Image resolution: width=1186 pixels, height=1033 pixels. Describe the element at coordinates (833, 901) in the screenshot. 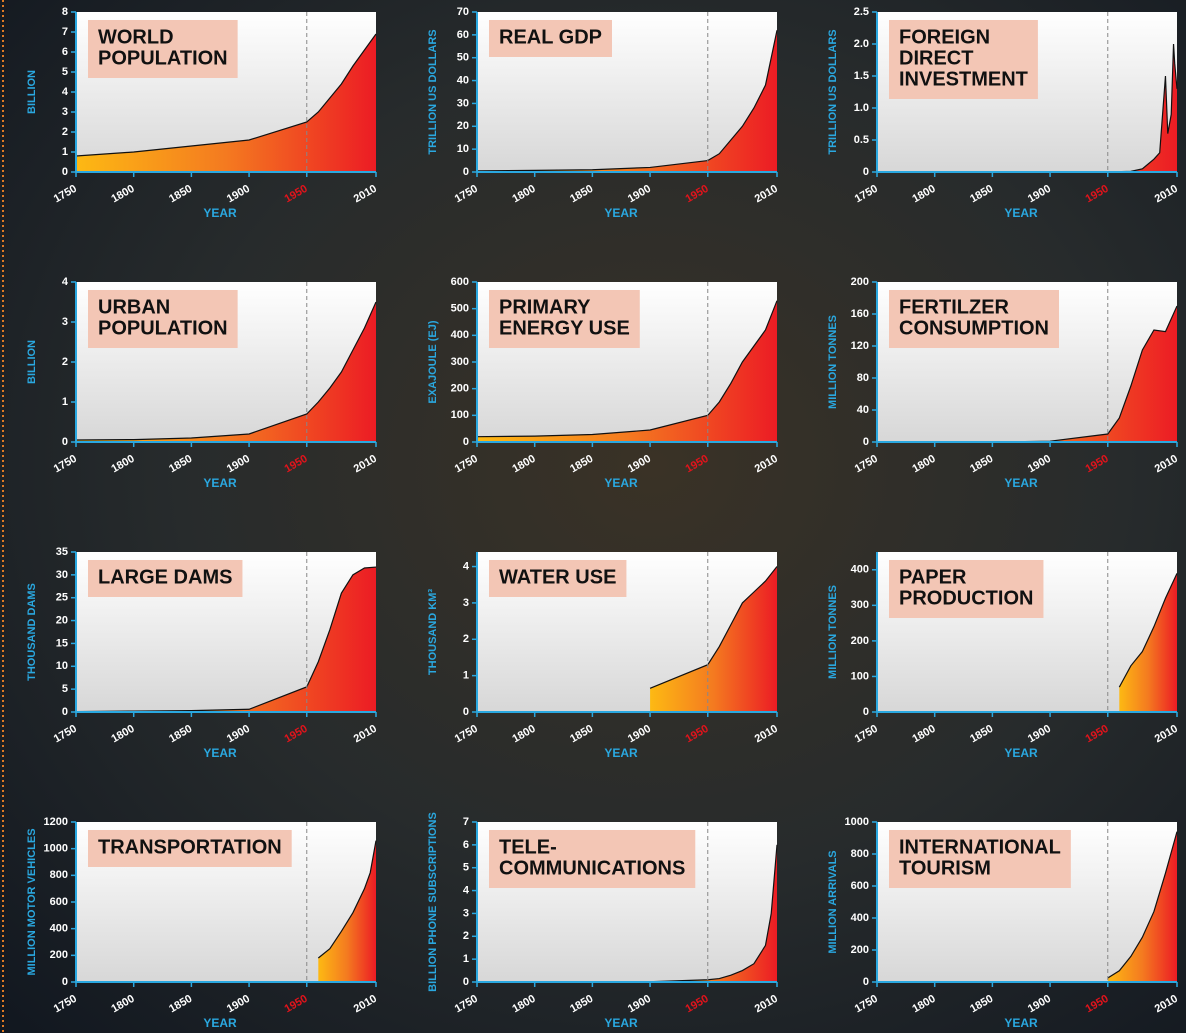

I see `y-axis-label: MILLION ARRIVALS` at that location.